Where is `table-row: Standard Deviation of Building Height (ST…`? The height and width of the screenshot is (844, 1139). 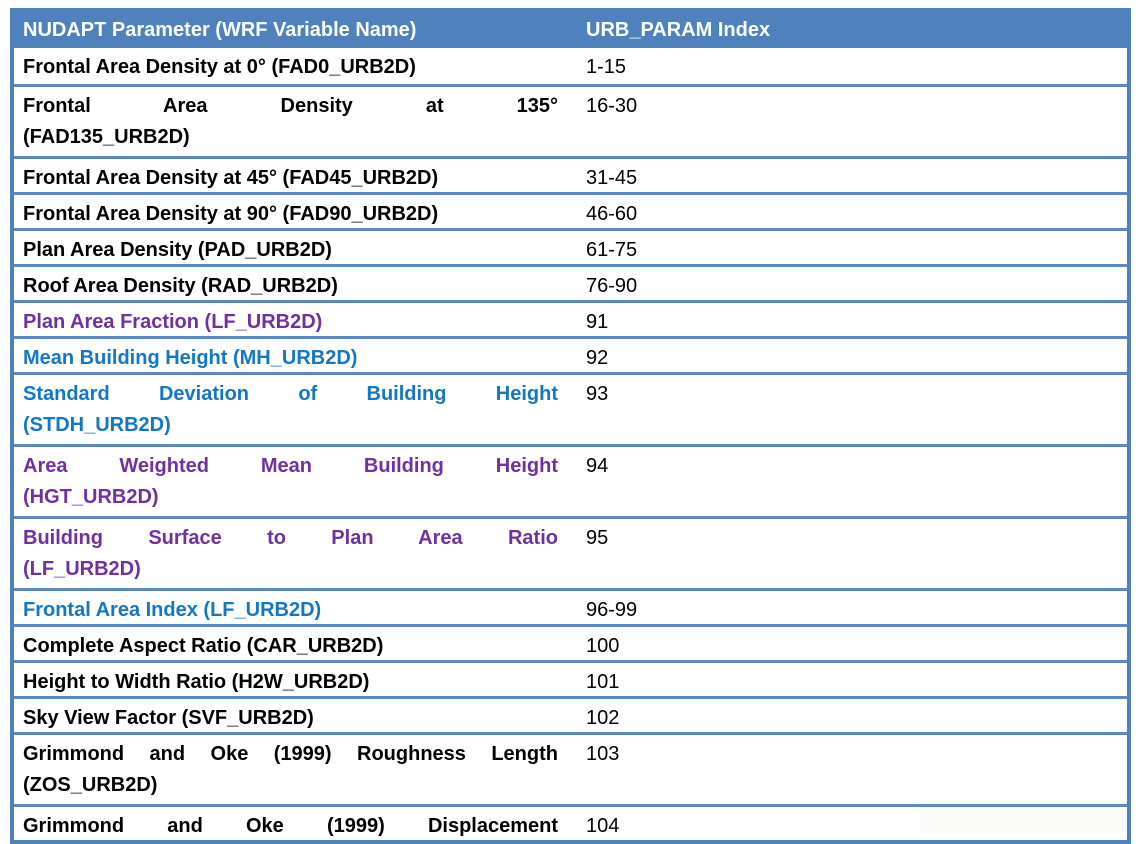
table-row: Standard Deviation of Building Height (ST… is located at coordinates (570, 408).